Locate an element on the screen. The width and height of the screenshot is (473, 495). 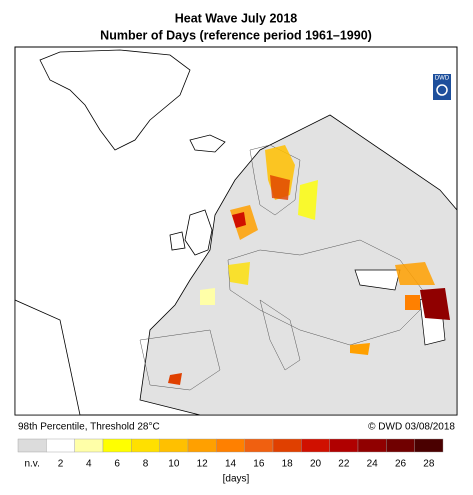
legend-label: 8 is located at coordinates (146, 464).